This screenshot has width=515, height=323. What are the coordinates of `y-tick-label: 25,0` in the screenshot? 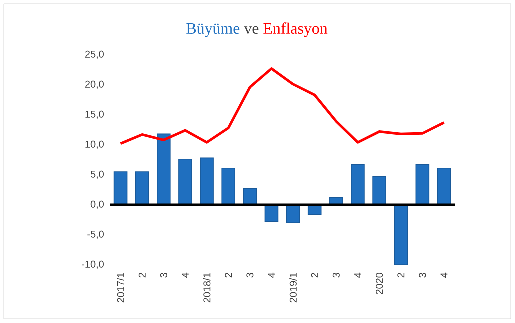 It's located at (94, 55).